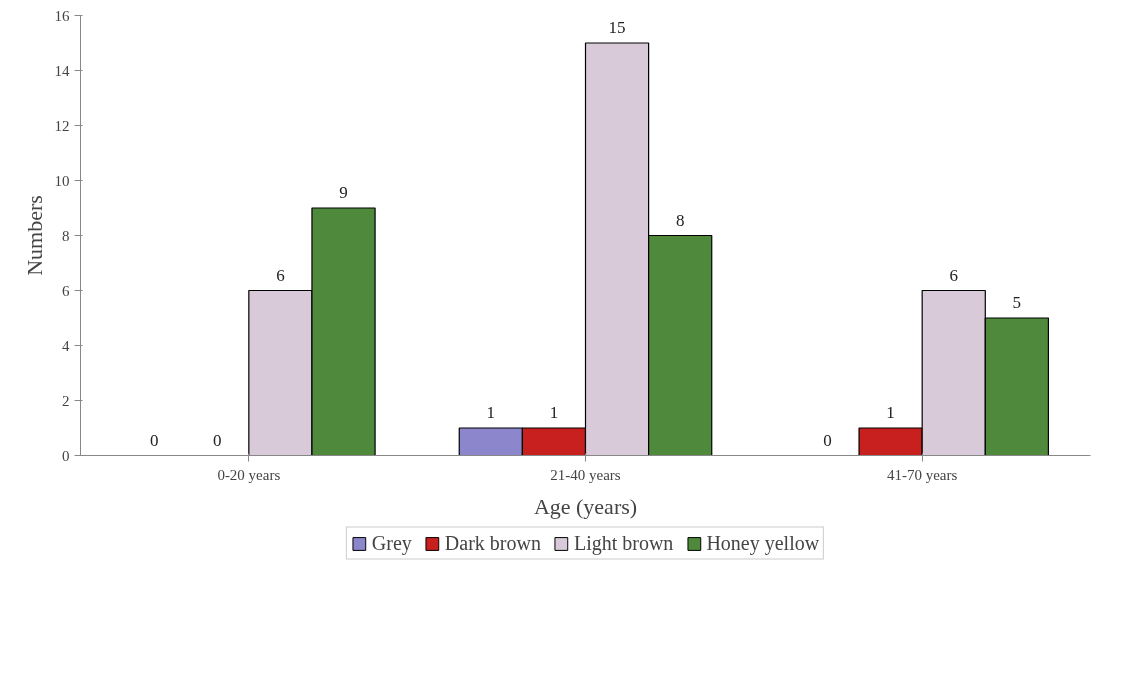 The width and height of the screenshot is (1127, 677). What do you see at coordinates (680, 220) in the screenshot?
I see `data-label: 8` at bounding box center [680, 220].